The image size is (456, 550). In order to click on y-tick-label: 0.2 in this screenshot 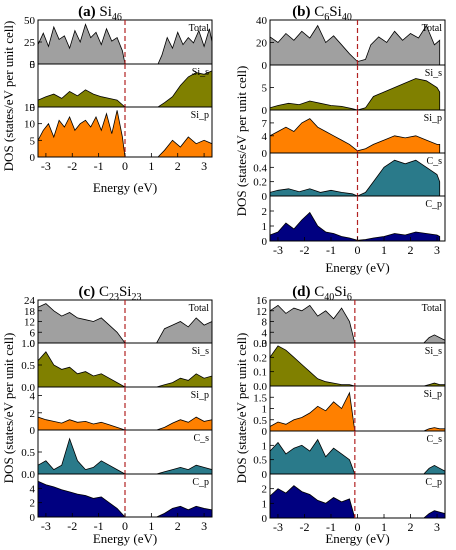, I will do `click(260, 358)`.